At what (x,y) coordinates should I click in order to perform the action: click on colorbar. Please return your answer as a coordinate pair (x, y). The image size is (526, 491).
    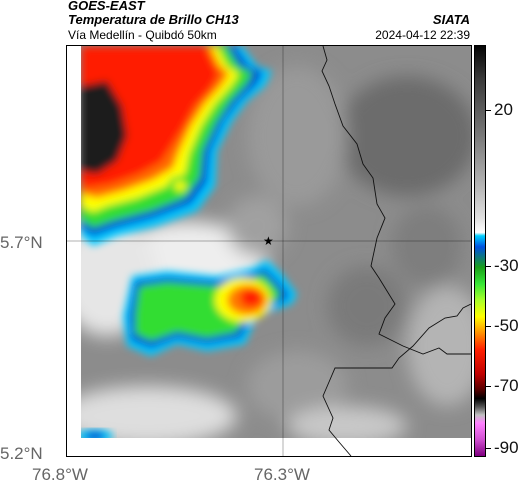
    Looking at the image, I should click on (480, 251).